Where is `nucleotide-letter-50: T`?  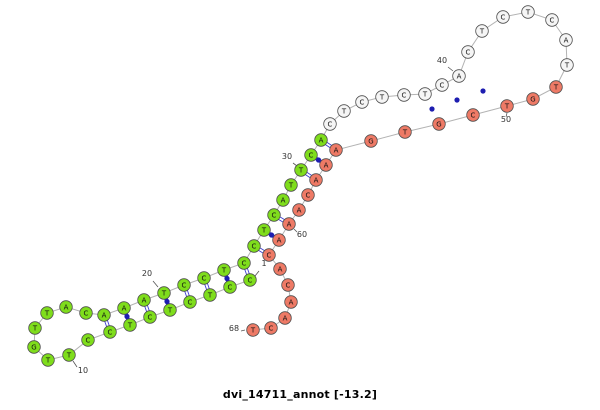
nucleotide-letter-50: T is located at coordinates (507, 106).